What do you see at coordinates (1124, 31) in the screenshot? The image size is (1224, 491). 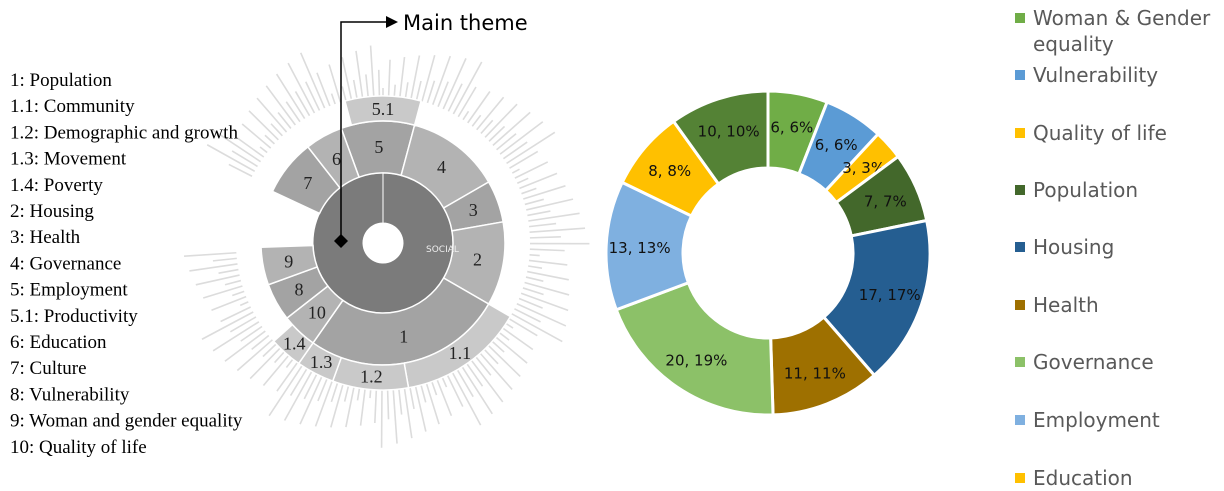 I see `legend-label: Woman & Gender equality` at bounding box center [1124, 31].